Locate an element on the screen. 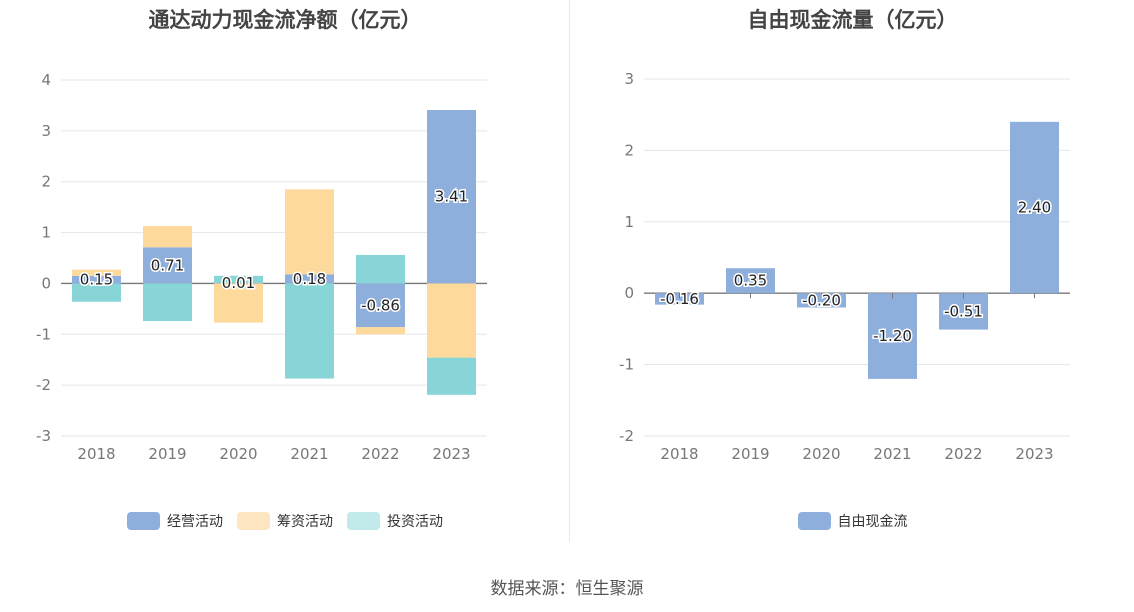 This screenshot has height=612, width=1134. data-label: 0.71 is located at coordinates (167, 265).